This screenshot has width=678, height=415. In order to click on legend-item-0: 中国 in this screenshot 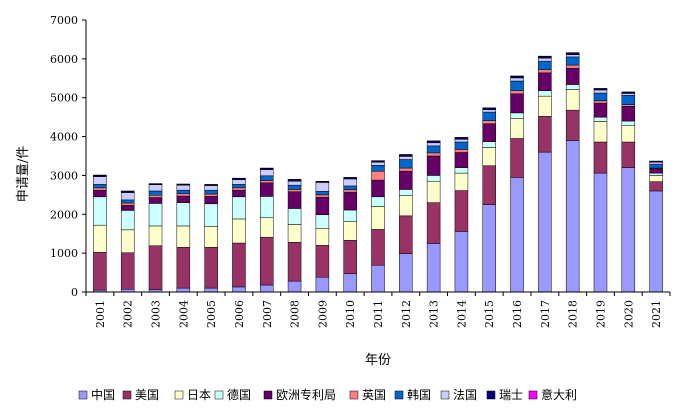, I will do `click(96, 394)`.